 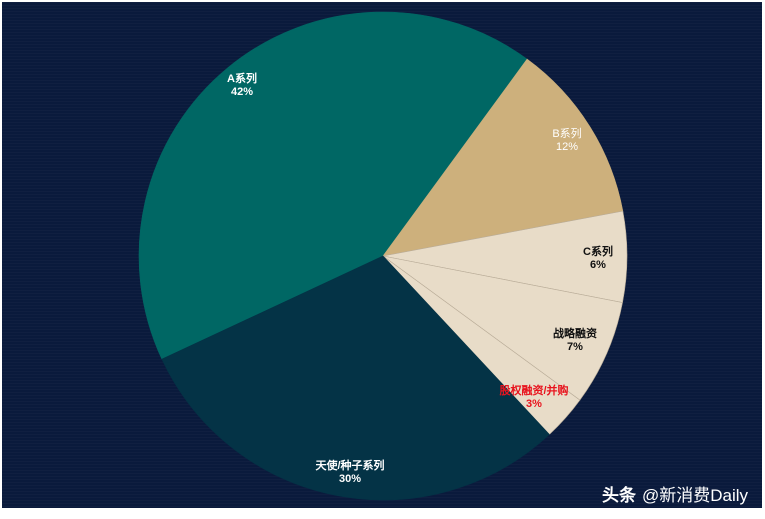 What do you see at coordinates (503, 157) in the screenshot?
I see `pie-slice-b-series` at bounding box center [503, 157].